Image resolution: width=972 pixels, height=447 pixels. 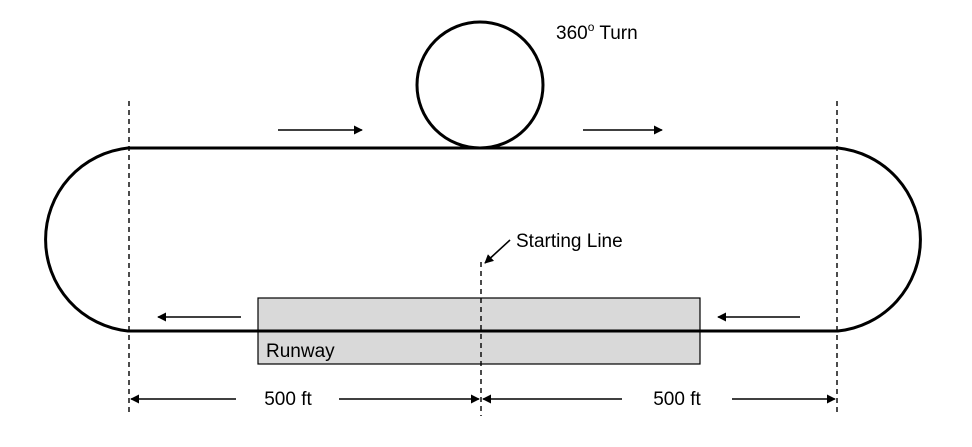 What do you see at coordinates (569, 241) in the screenshot?
I see `starting-line-label: Starting Line` at bounding box center [569, 241].